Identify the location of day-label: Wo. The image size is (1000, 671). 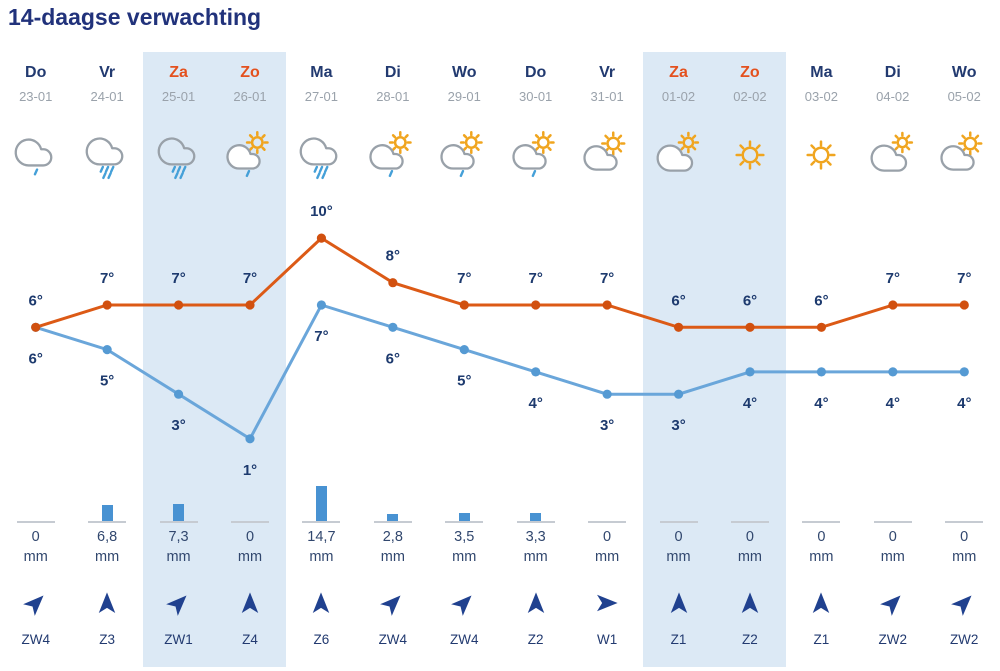
(464, 72).